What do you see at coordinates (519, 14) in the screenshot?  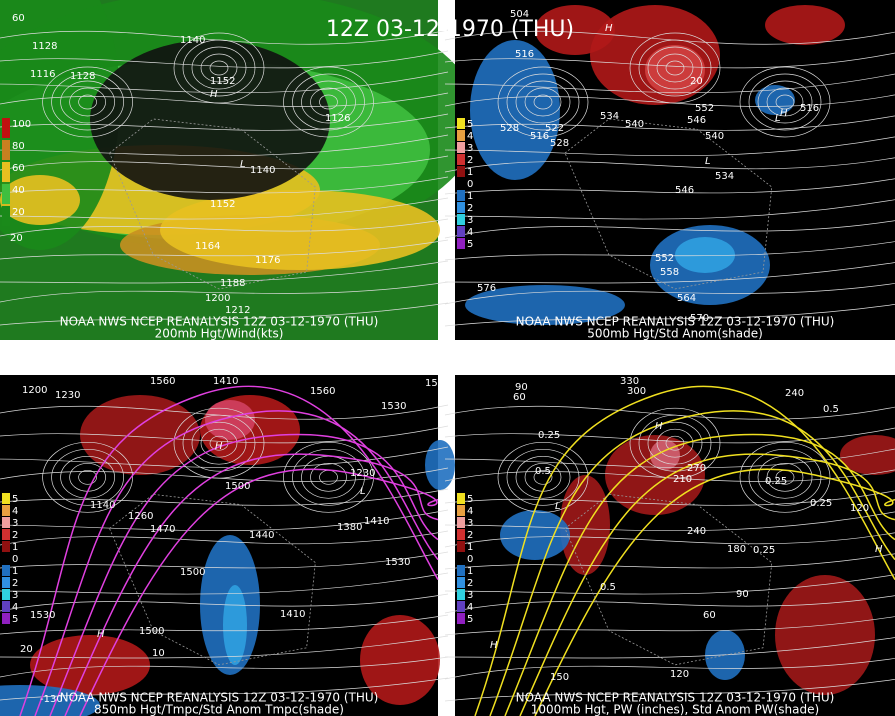 I see `contour-label: 504` at bounding box center [519, 14].